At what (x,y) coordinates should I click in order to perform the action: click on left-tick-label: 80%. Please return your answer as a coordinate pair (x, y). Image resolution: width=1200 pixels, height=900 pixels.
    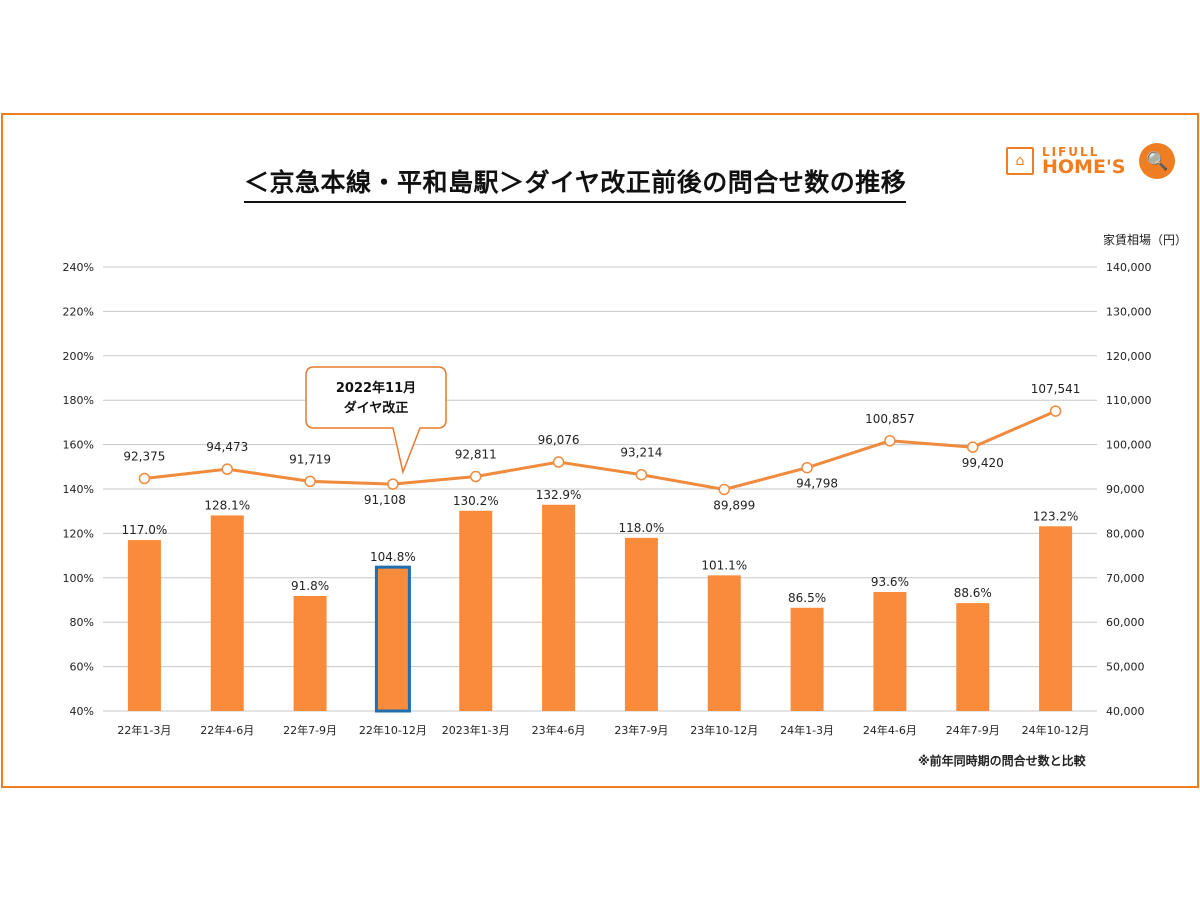
    Looking at the image, I should click on (82, 622).